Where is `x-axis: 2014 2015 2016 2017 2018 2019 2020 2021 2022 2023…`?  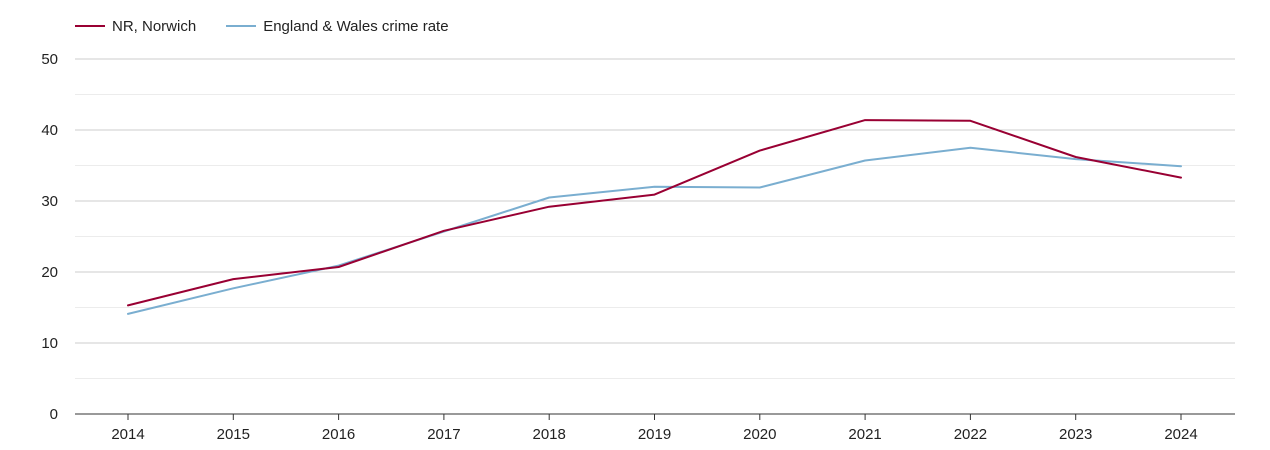
x-axis: 2014 2015 2016 2017 2018 2019 2020 2021 2022 2023… is located at coordinates (655, 428).